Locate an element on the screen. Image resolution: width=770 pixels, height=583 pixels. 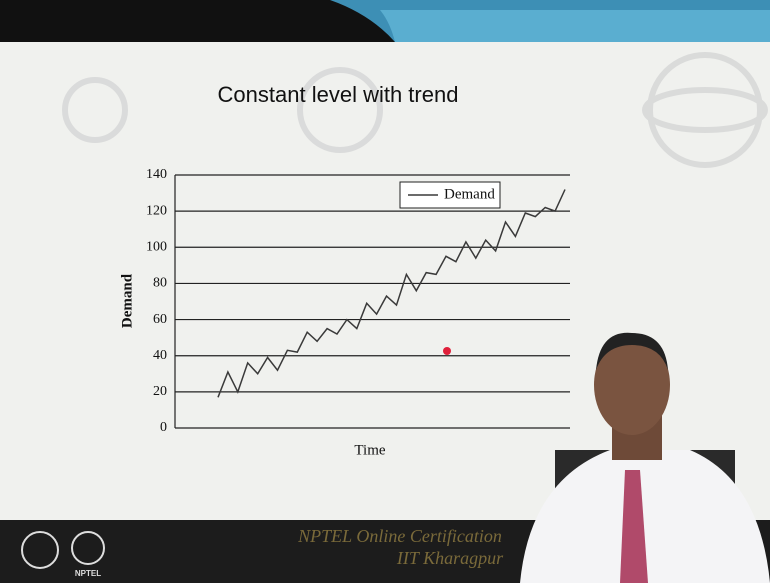
y-tick-label: 140 is located at coordinates (156, 174).